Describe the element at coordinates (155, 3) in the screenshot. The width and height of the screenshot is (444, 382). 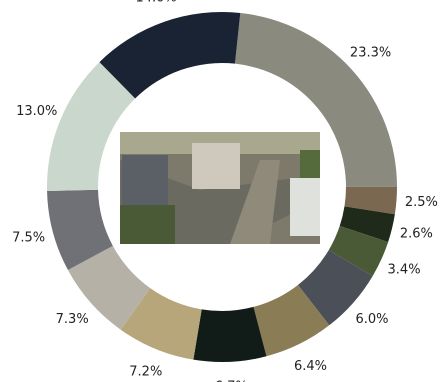
I see `value-label: 14.0%` at that location.